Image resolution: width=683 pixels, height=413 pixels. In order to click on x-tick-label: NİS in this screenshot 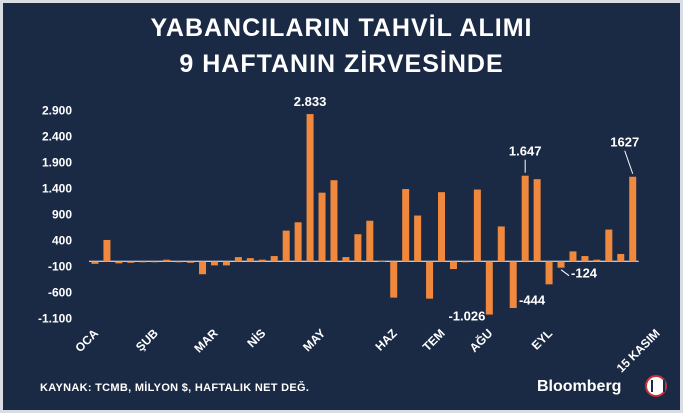, I will do `click(256, 338)`.